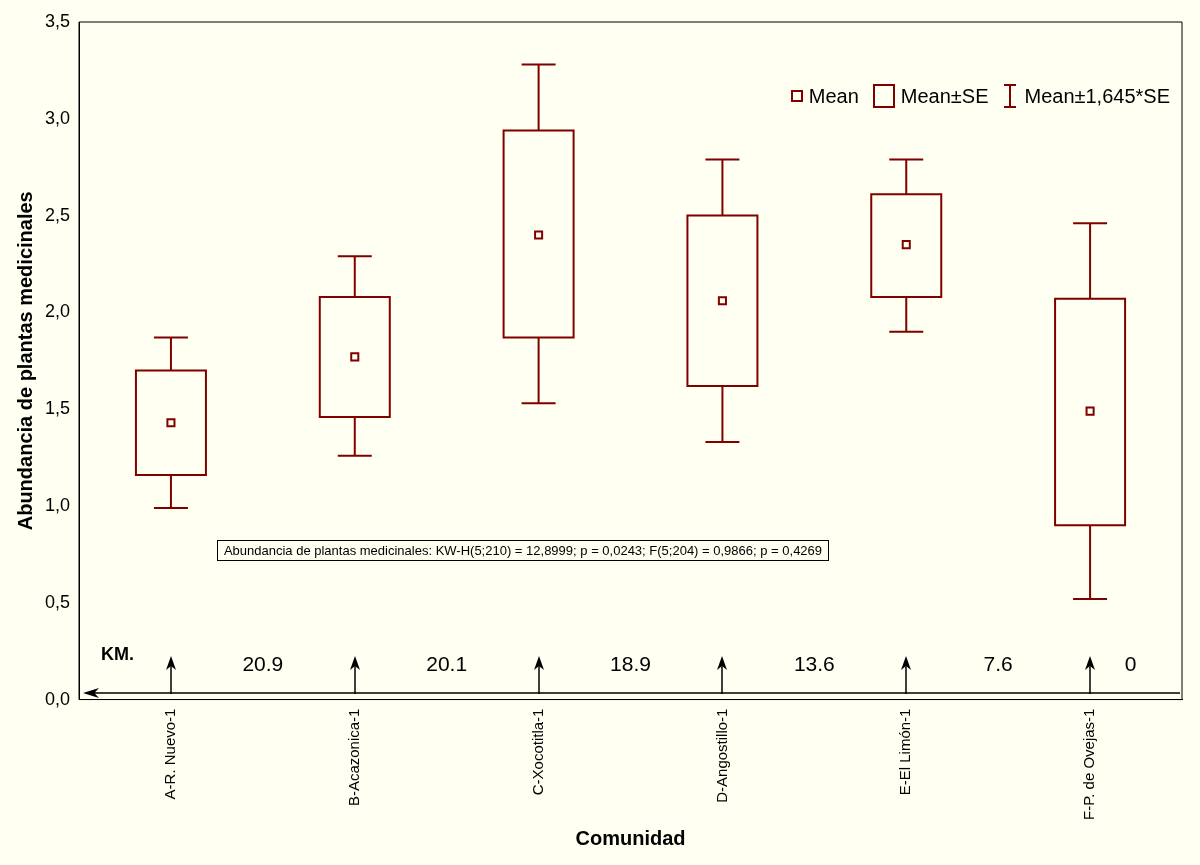  What do you see at coordinates (833, 96) in the screenshot?
I see `annotation: Mean` at bounding box center [833, 96].